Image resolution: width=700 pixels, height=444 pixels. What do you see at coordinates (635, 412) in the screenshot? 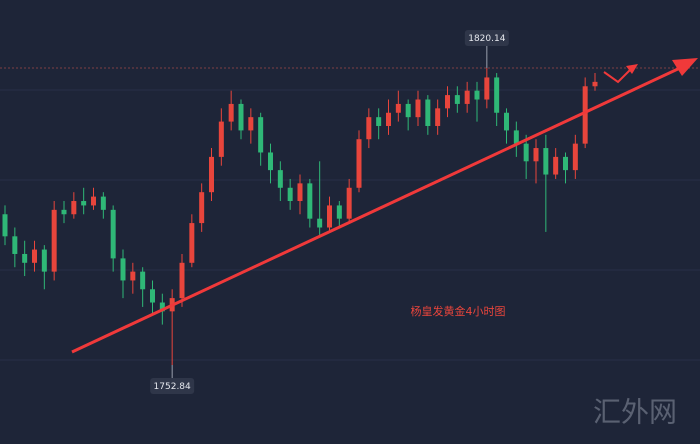
I see `watermark: 汇外网` at bounding box center [635, 412].